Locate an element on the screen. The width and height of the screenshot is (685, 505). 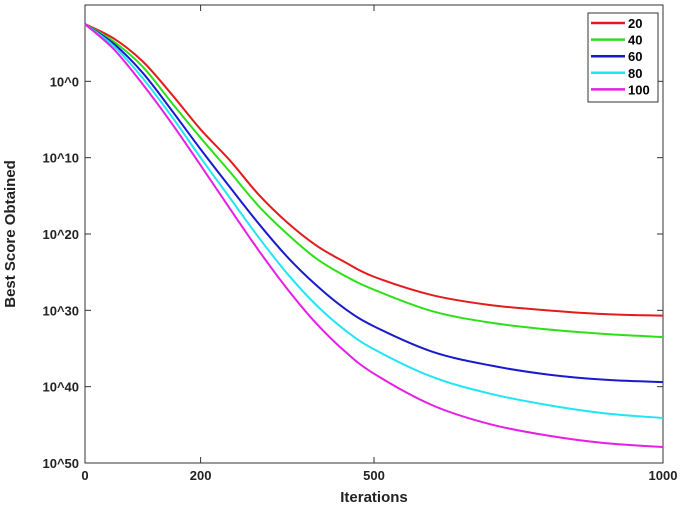
legend-entry-40: 40 is located at coordinates (635, 40).